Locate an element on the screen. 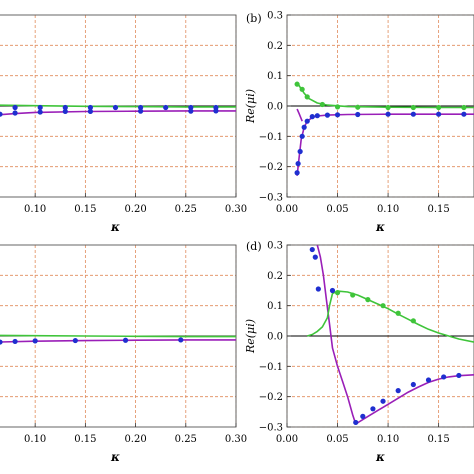 This screenshot has height=474, width=474. y-tick-label: 0.2 is located at coordinates (275, 276).